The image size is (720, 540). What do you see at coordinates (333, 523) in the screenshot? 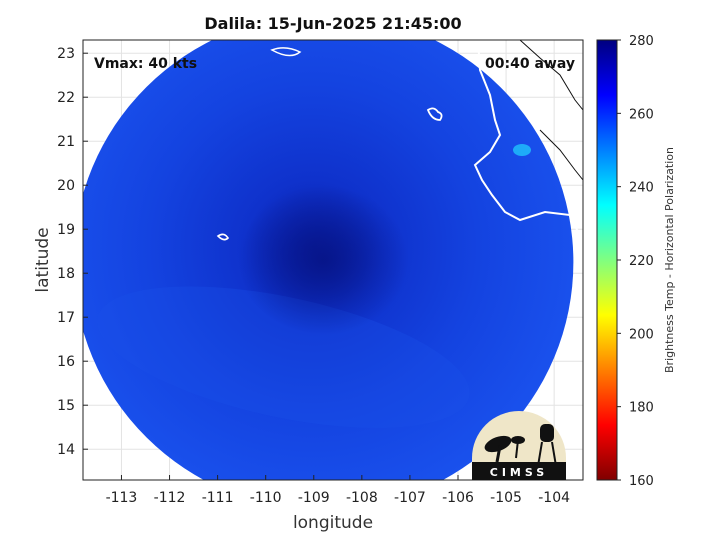
I see `x-axis-label: longitude` at bounding box center [333, 523].